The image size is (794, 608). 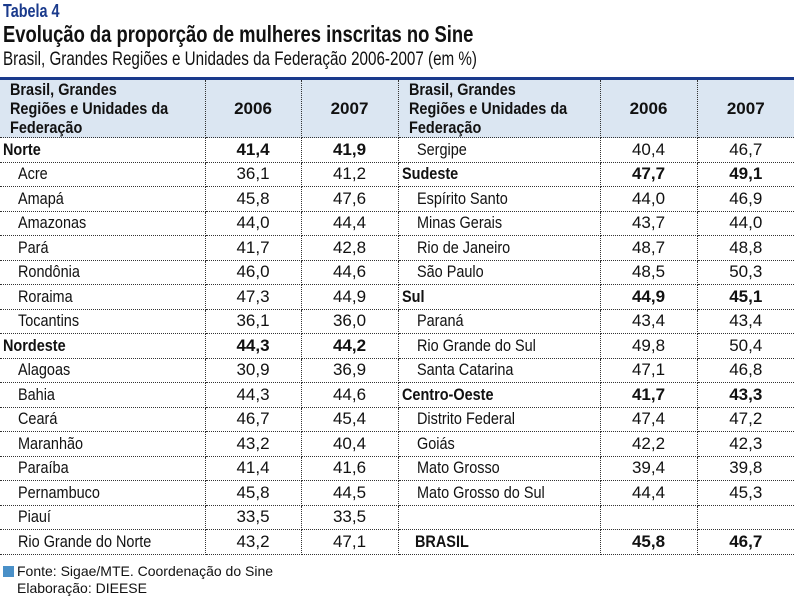 I want to click on region-name: Centro-Oeste, so click(x=499, y=395).